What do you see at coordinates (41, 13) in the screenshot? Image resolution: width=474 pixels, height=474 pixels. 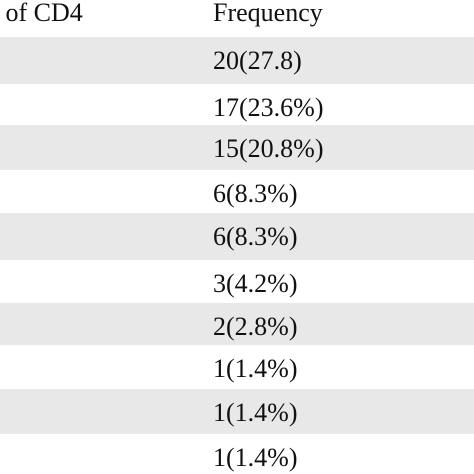 I see `header-cell-cd4: n of CD4` at bounding box center [41, 13].